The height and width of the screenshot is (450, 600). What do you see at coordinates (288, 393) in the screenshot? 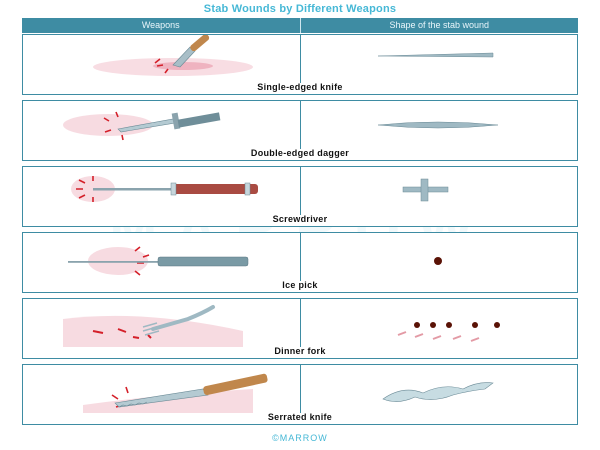
I see `serrated-knife-illustration` at bounding box center [288, 393].